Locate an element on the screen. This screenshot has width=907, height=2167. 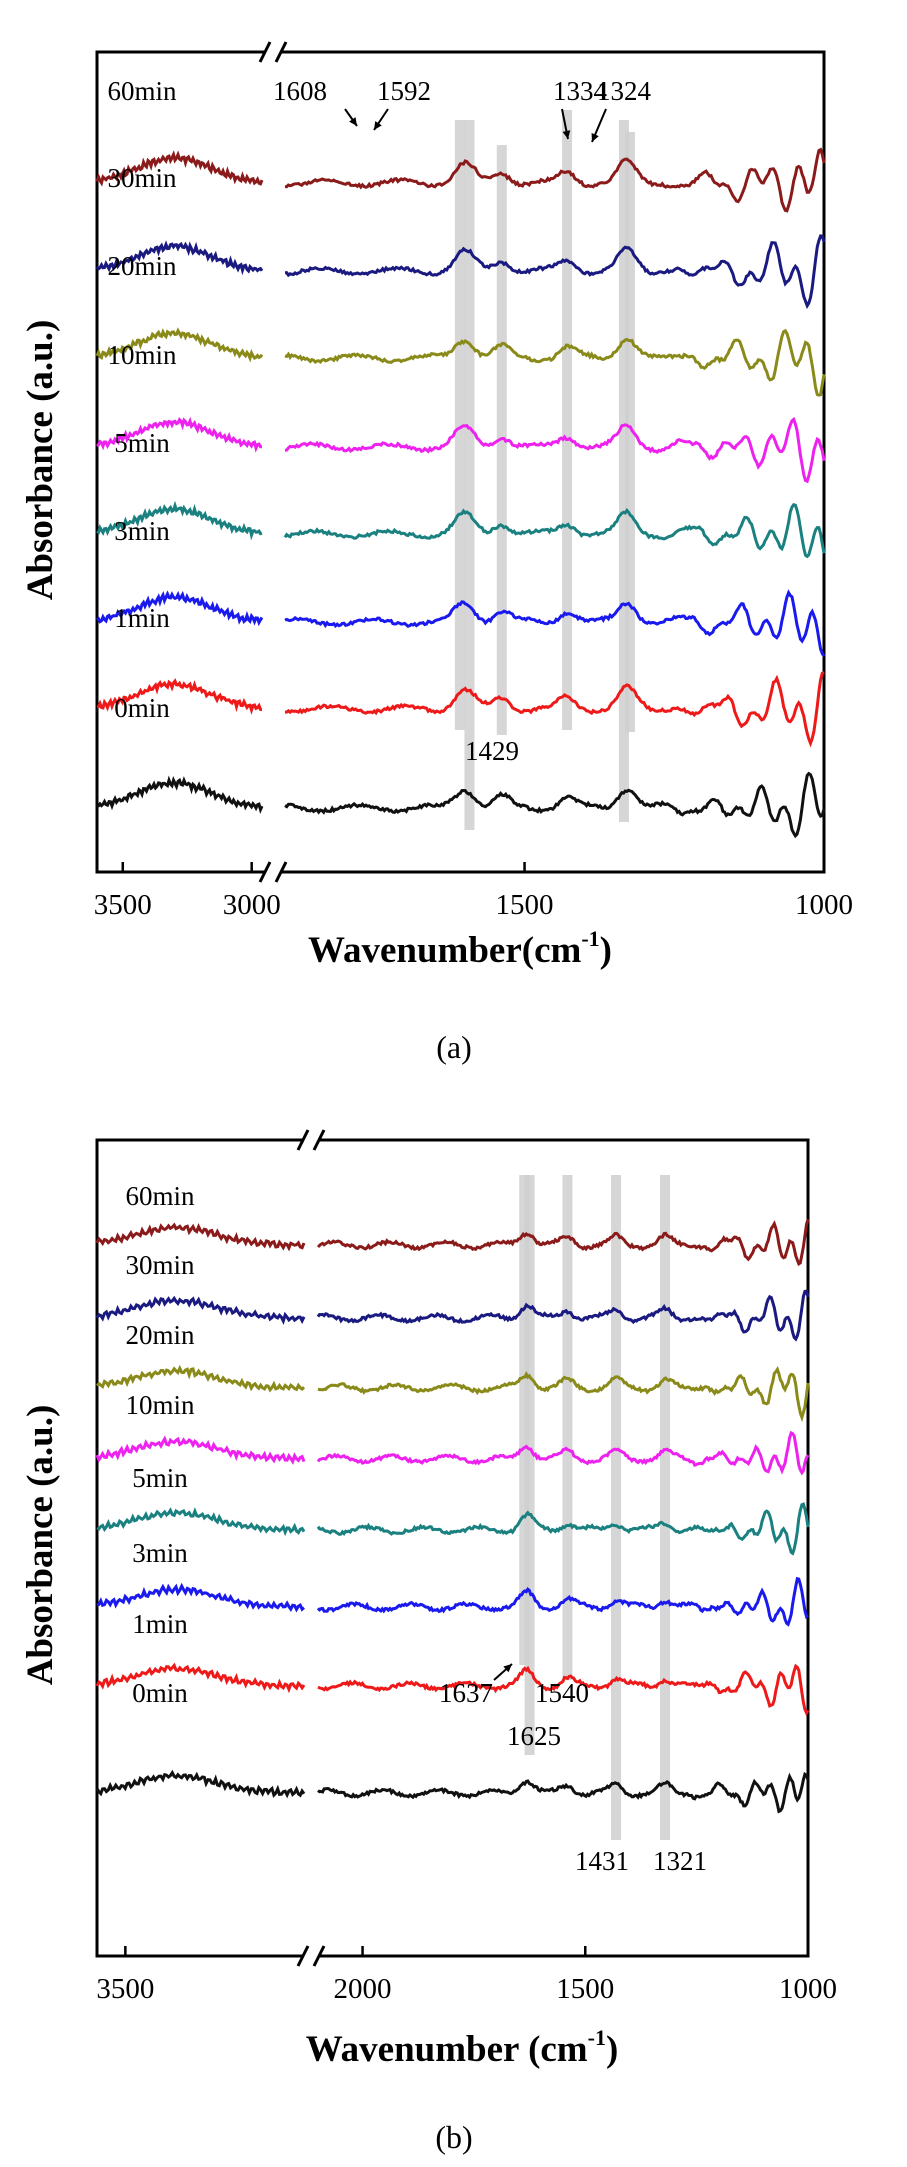
x-tick-label: 3000 is located at coordinates (252, 905).